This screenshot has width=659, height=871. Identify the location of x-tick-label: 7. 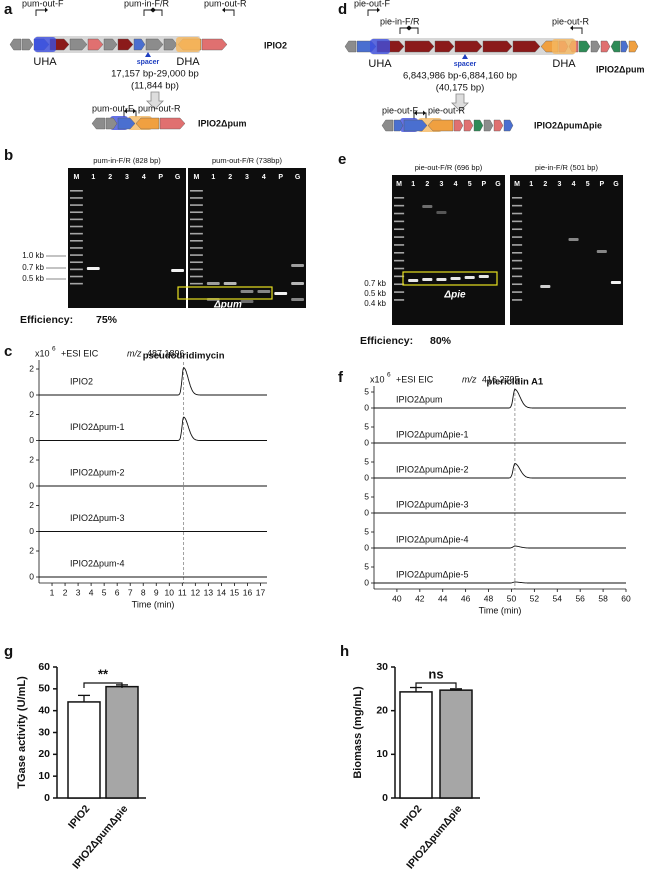
(130, 592).